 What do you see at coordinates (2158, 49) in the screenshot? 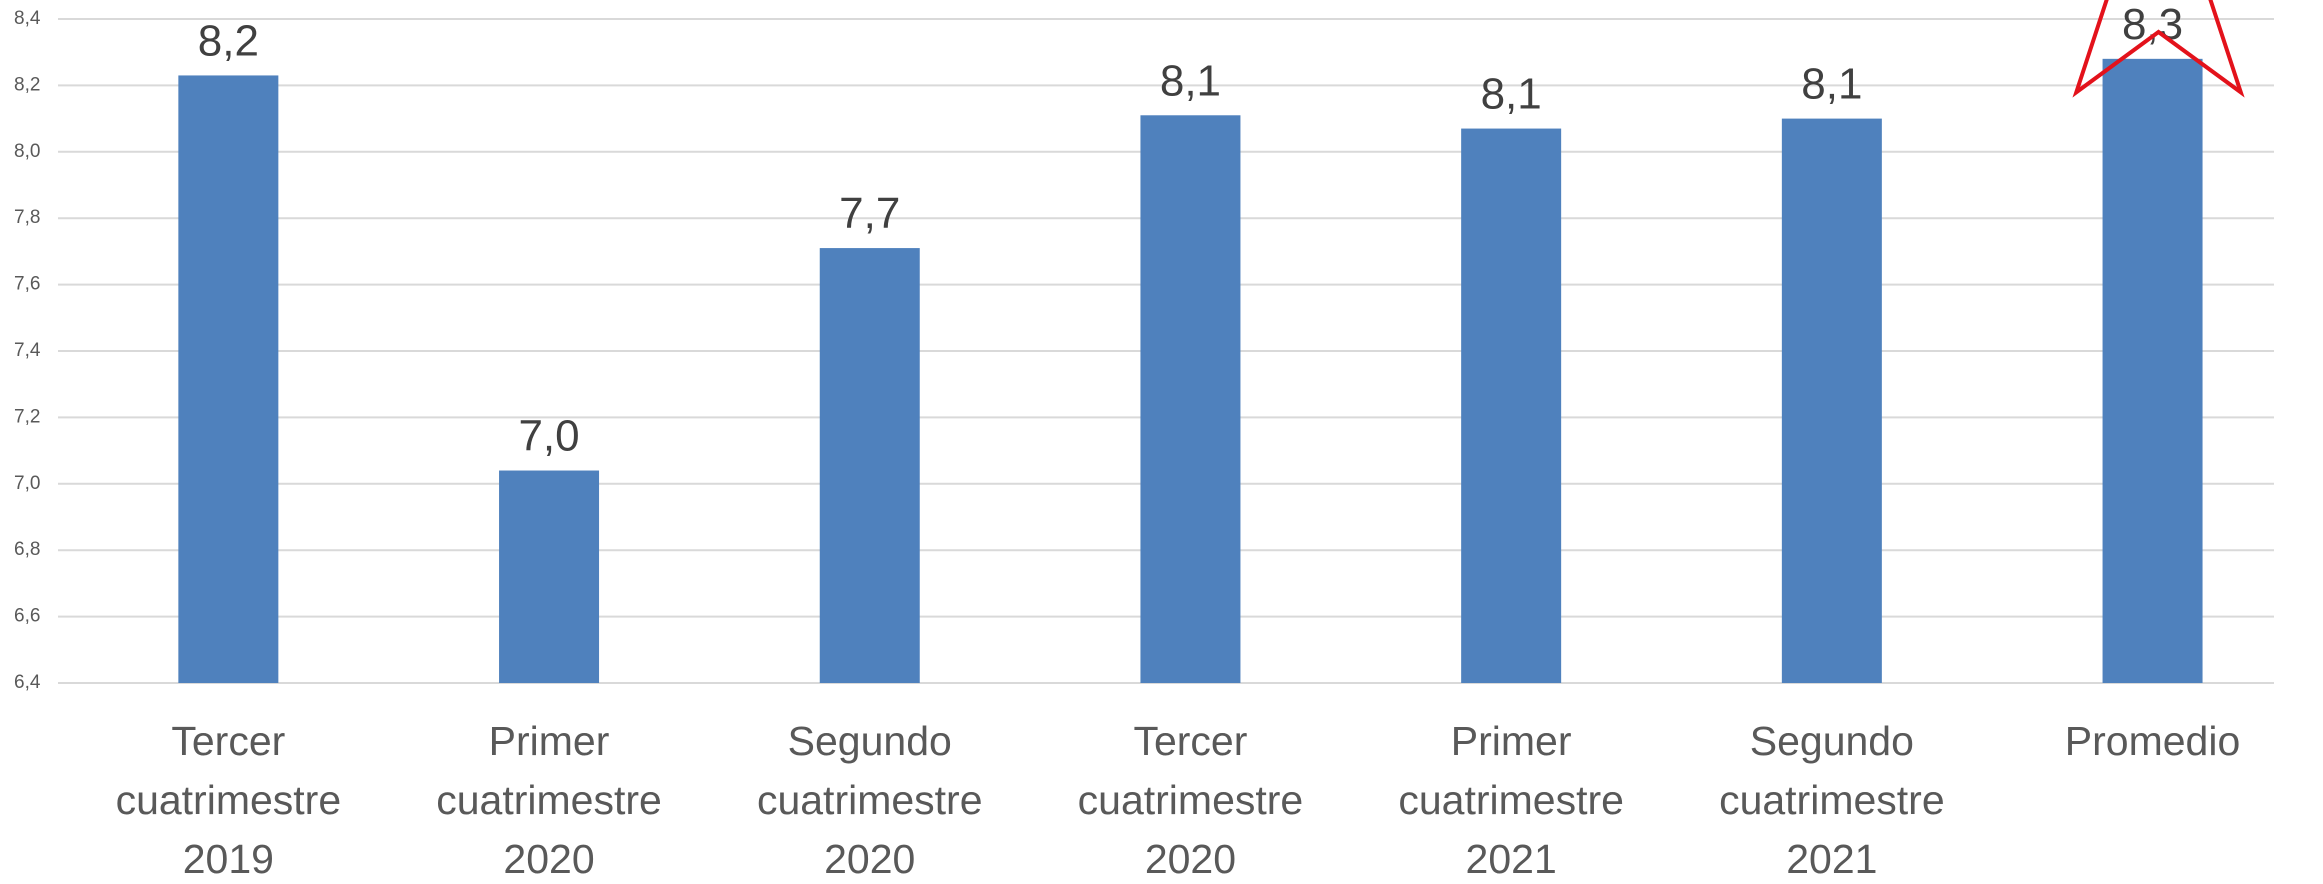
I see `highlight-star` at bounding box center [2158, 49].